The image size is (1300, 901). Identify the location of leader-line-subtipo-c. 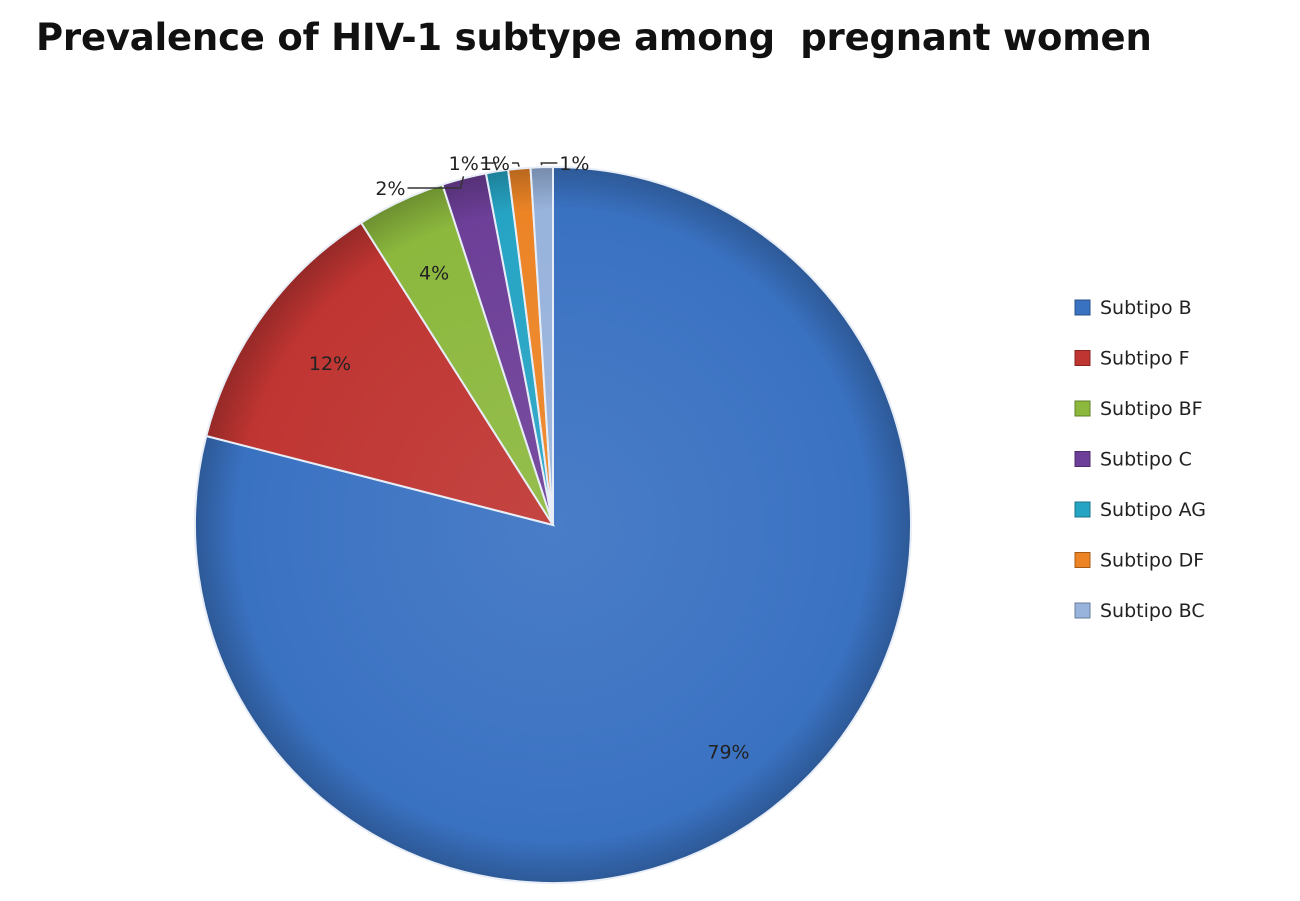
(436, 182).